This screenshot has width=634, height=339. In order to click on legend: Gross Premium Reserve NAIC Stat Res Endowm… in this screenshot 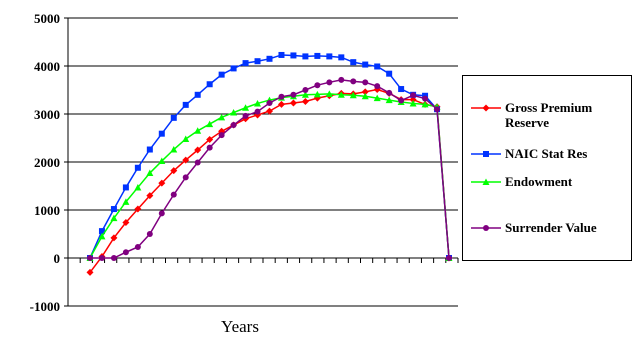, I will do `click(547, 168)`.